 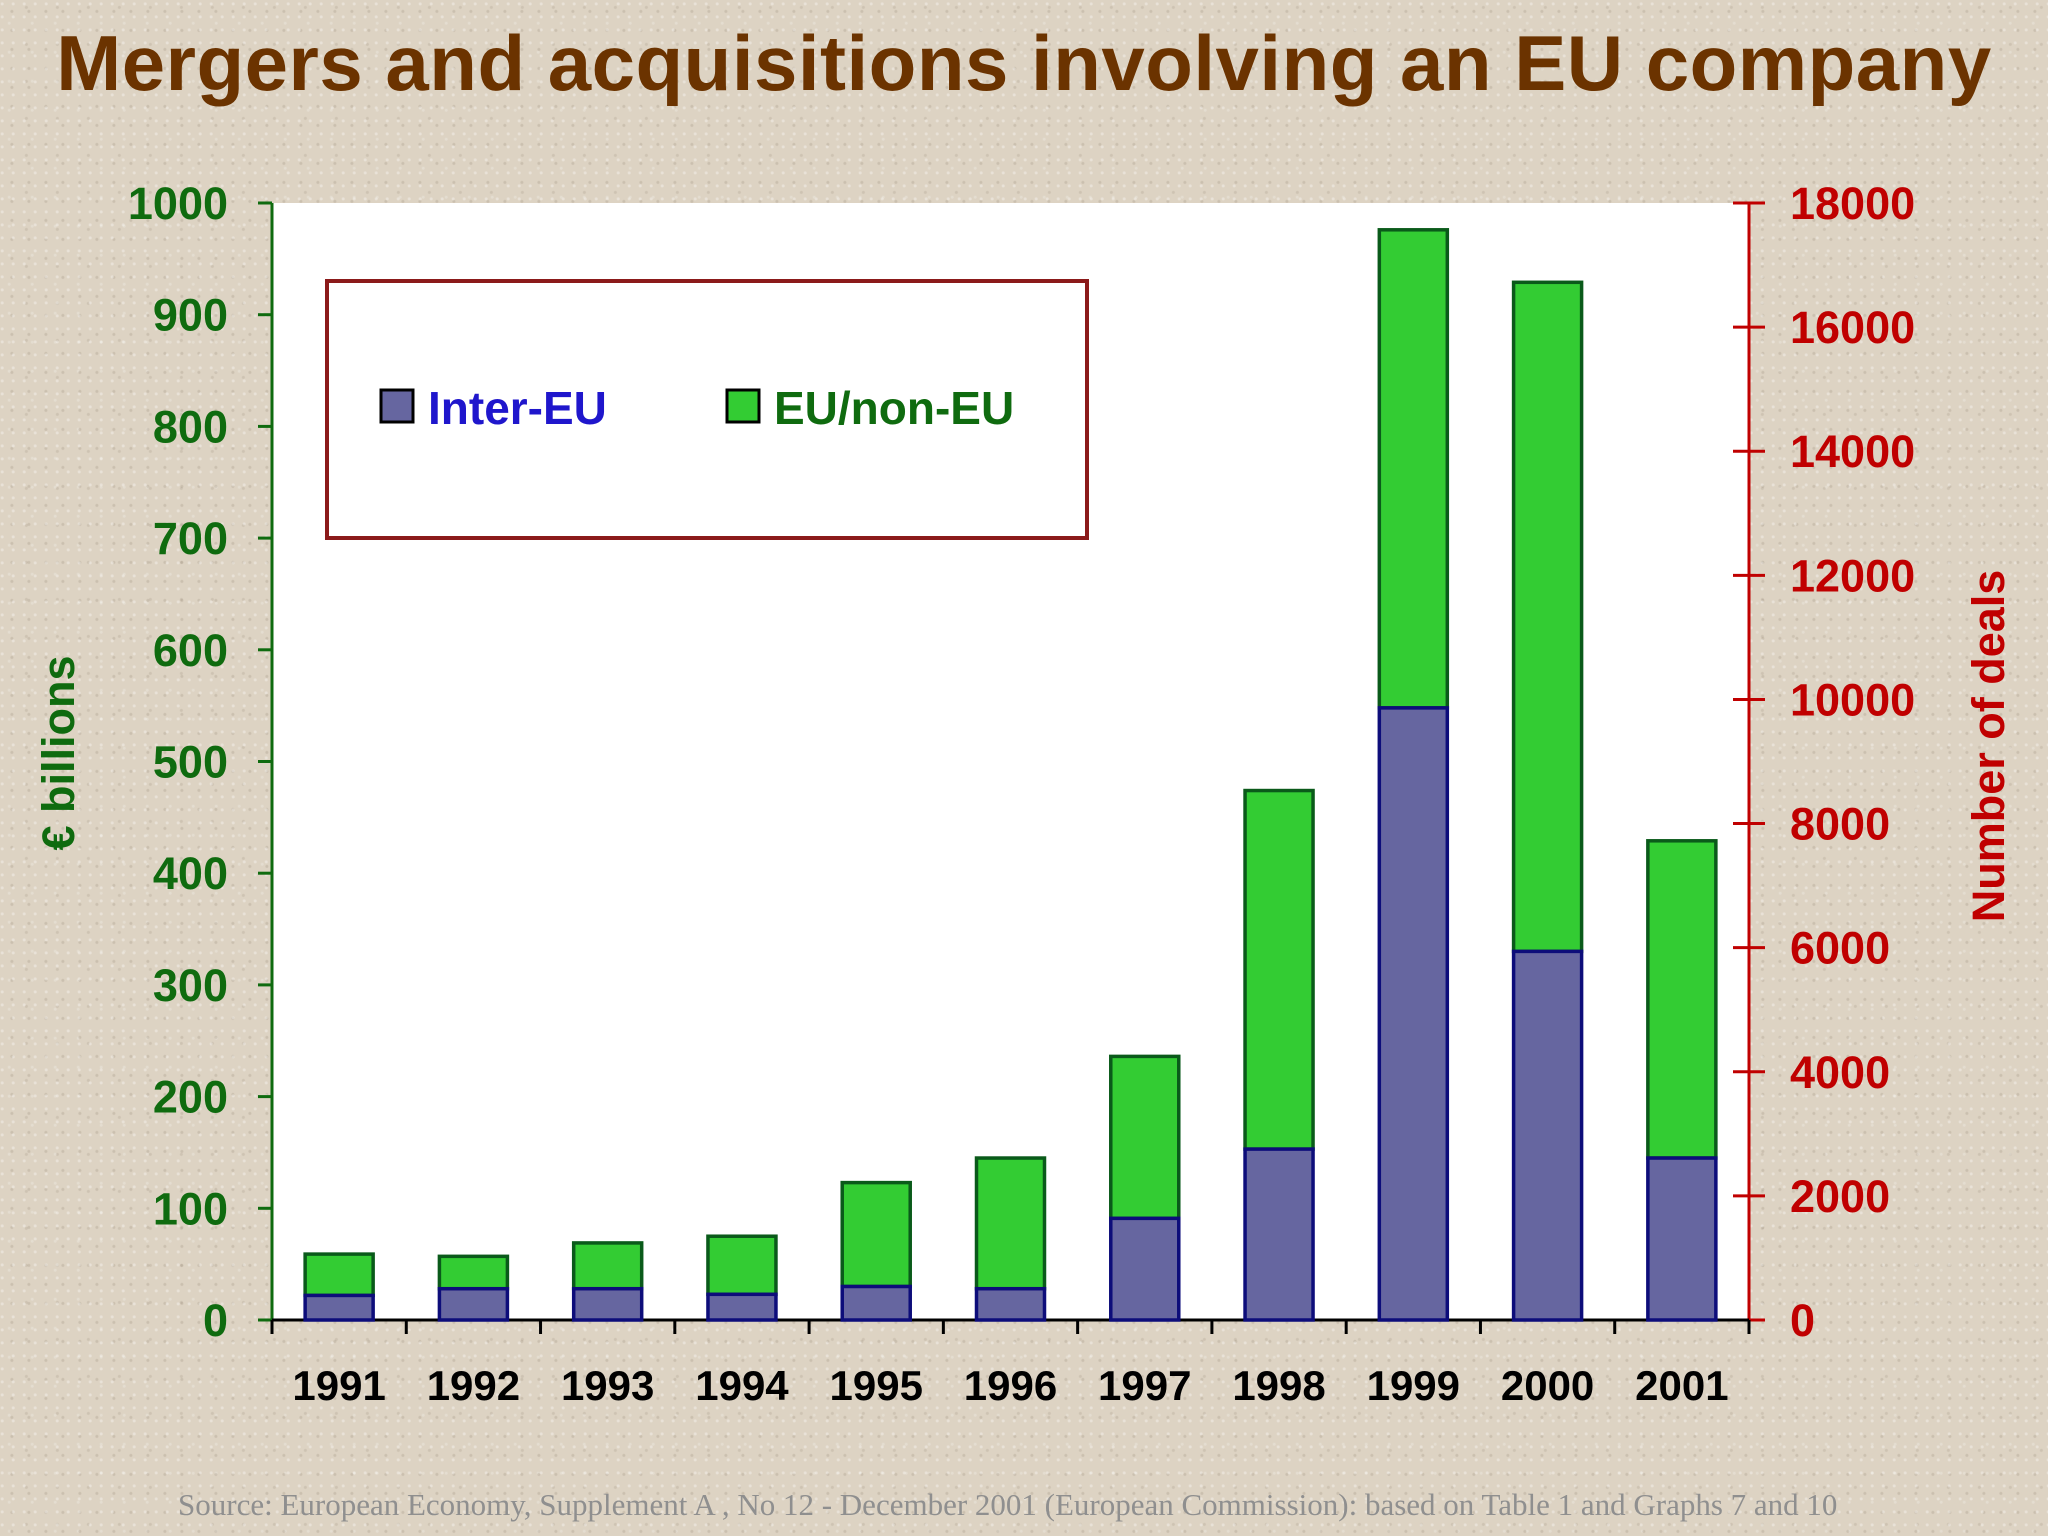 I want to click on right-axis-tick-label: 14000, so click(x=1852, y=451).